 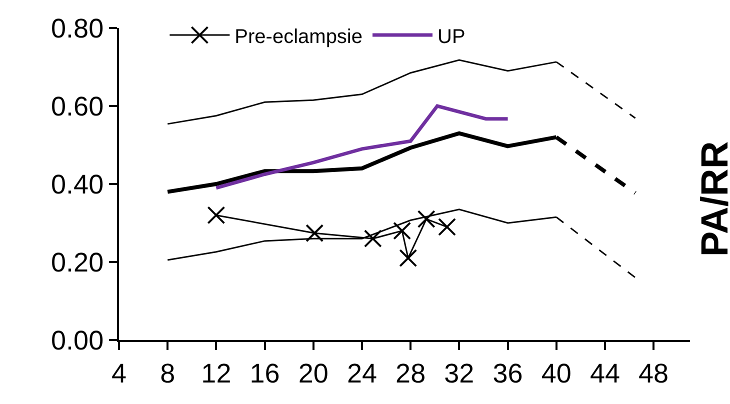 I want to click on x-tick-label: 24, so click(x=362, y=373).